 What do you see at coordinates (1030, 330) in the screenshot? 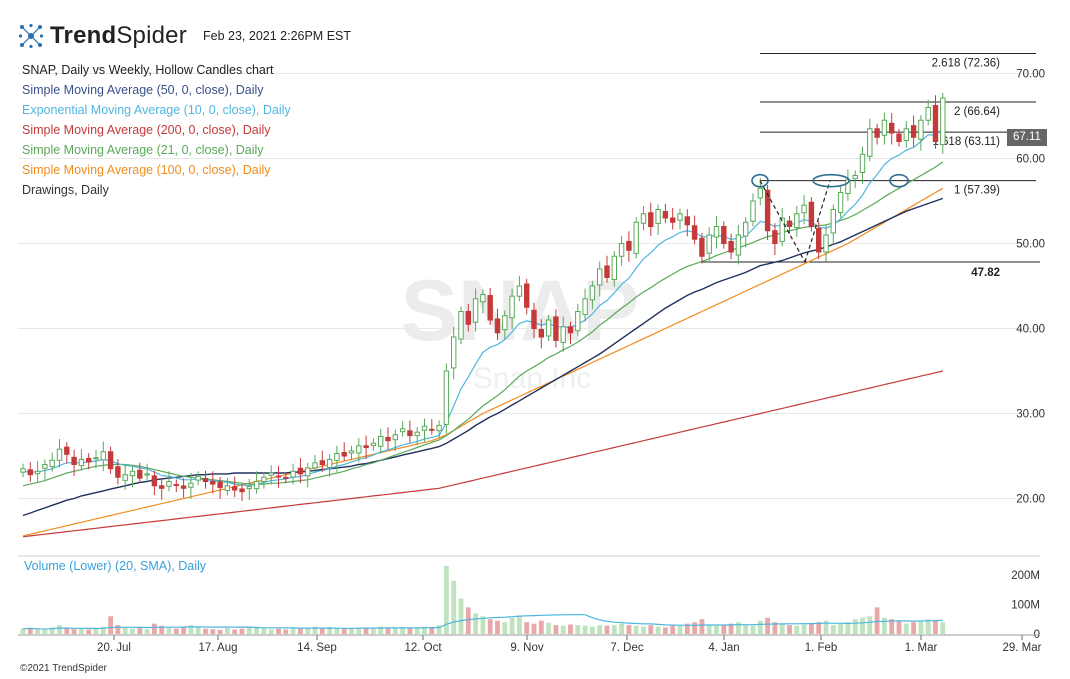
I see `y-tick-label: 40.00` at bounding box center [1030, 330].